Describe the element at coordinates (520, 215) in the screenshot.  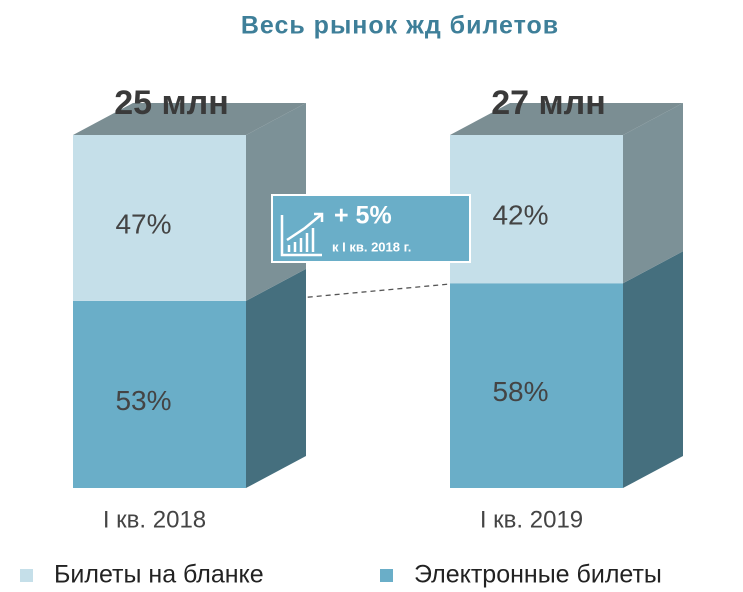
I see `value-label: 42%` at that location.